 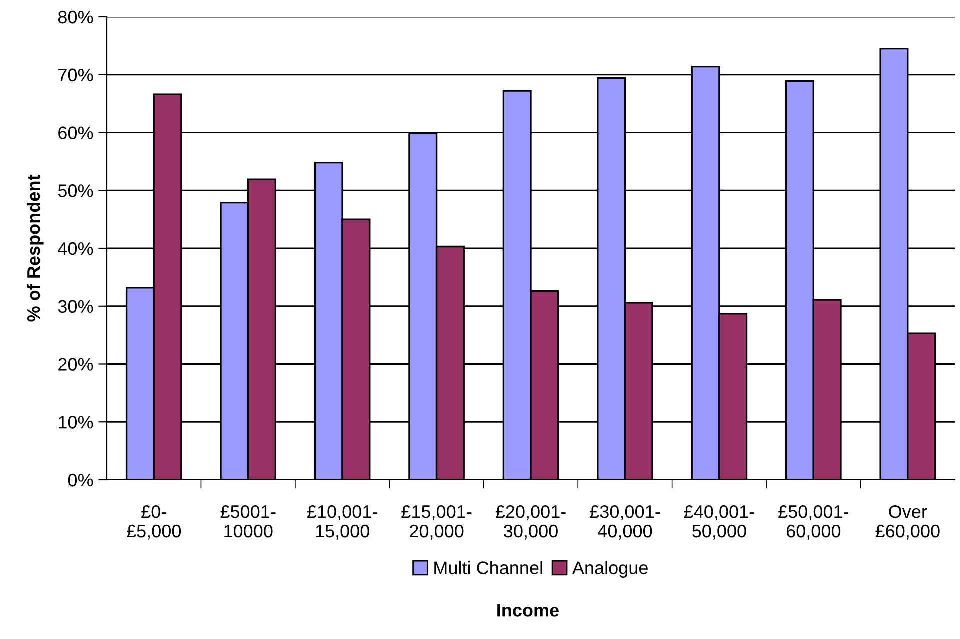 I want to click on y-tick-label: 10%, so click(x=76, y=422).